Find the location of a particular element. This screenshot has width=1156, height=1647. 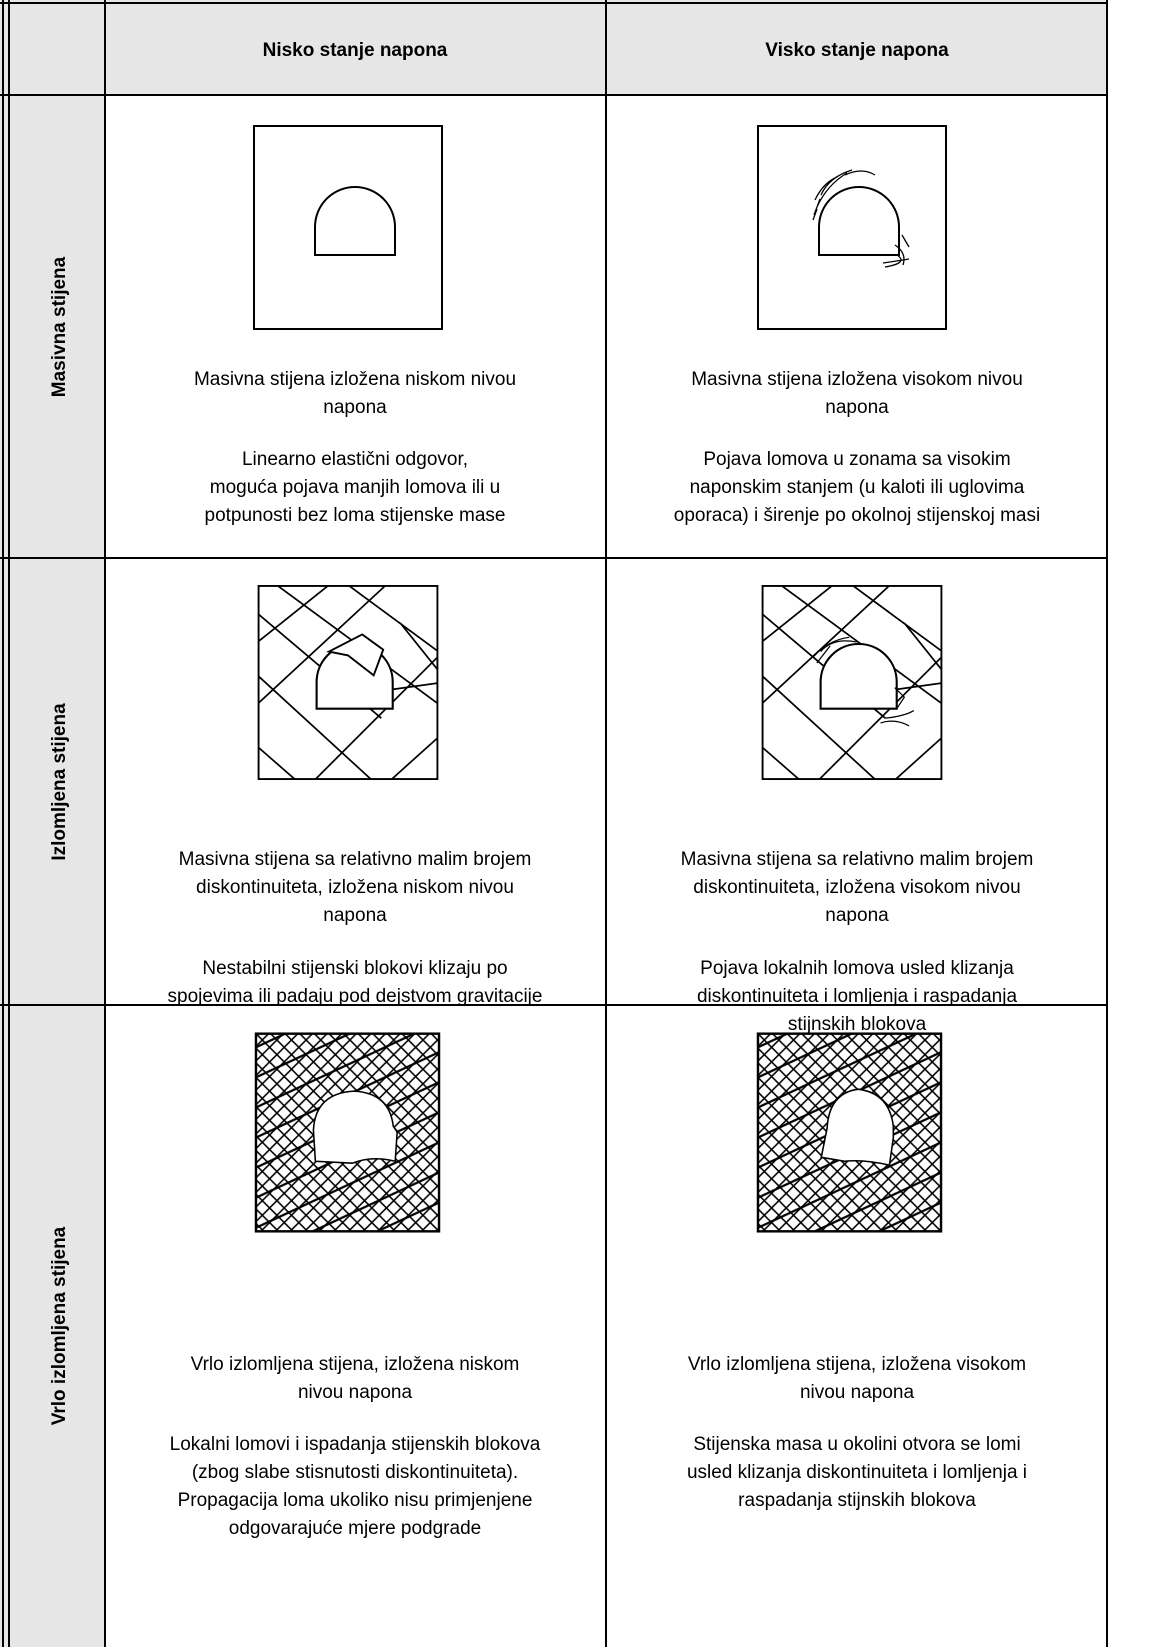

description-line: potpunosti bez loma stijenske mase is located at coordinates (355, 515).